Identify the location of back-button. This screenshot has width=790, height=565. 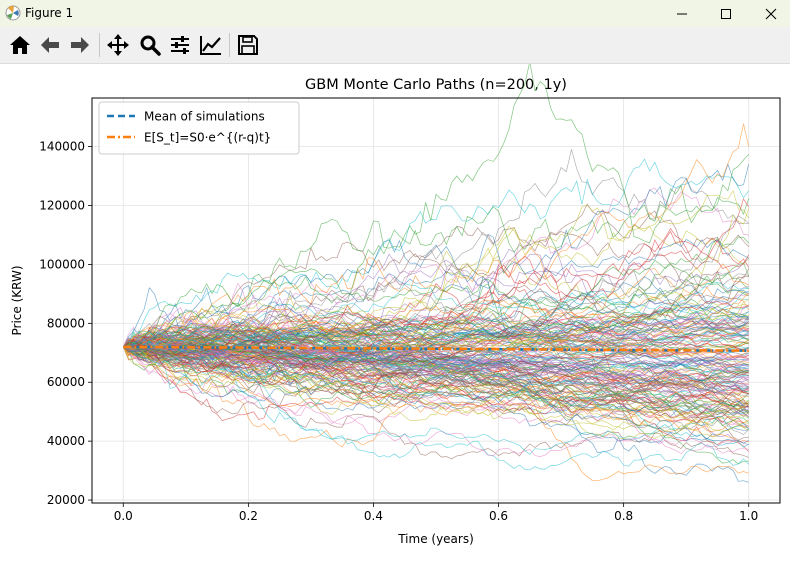
(50, 45).